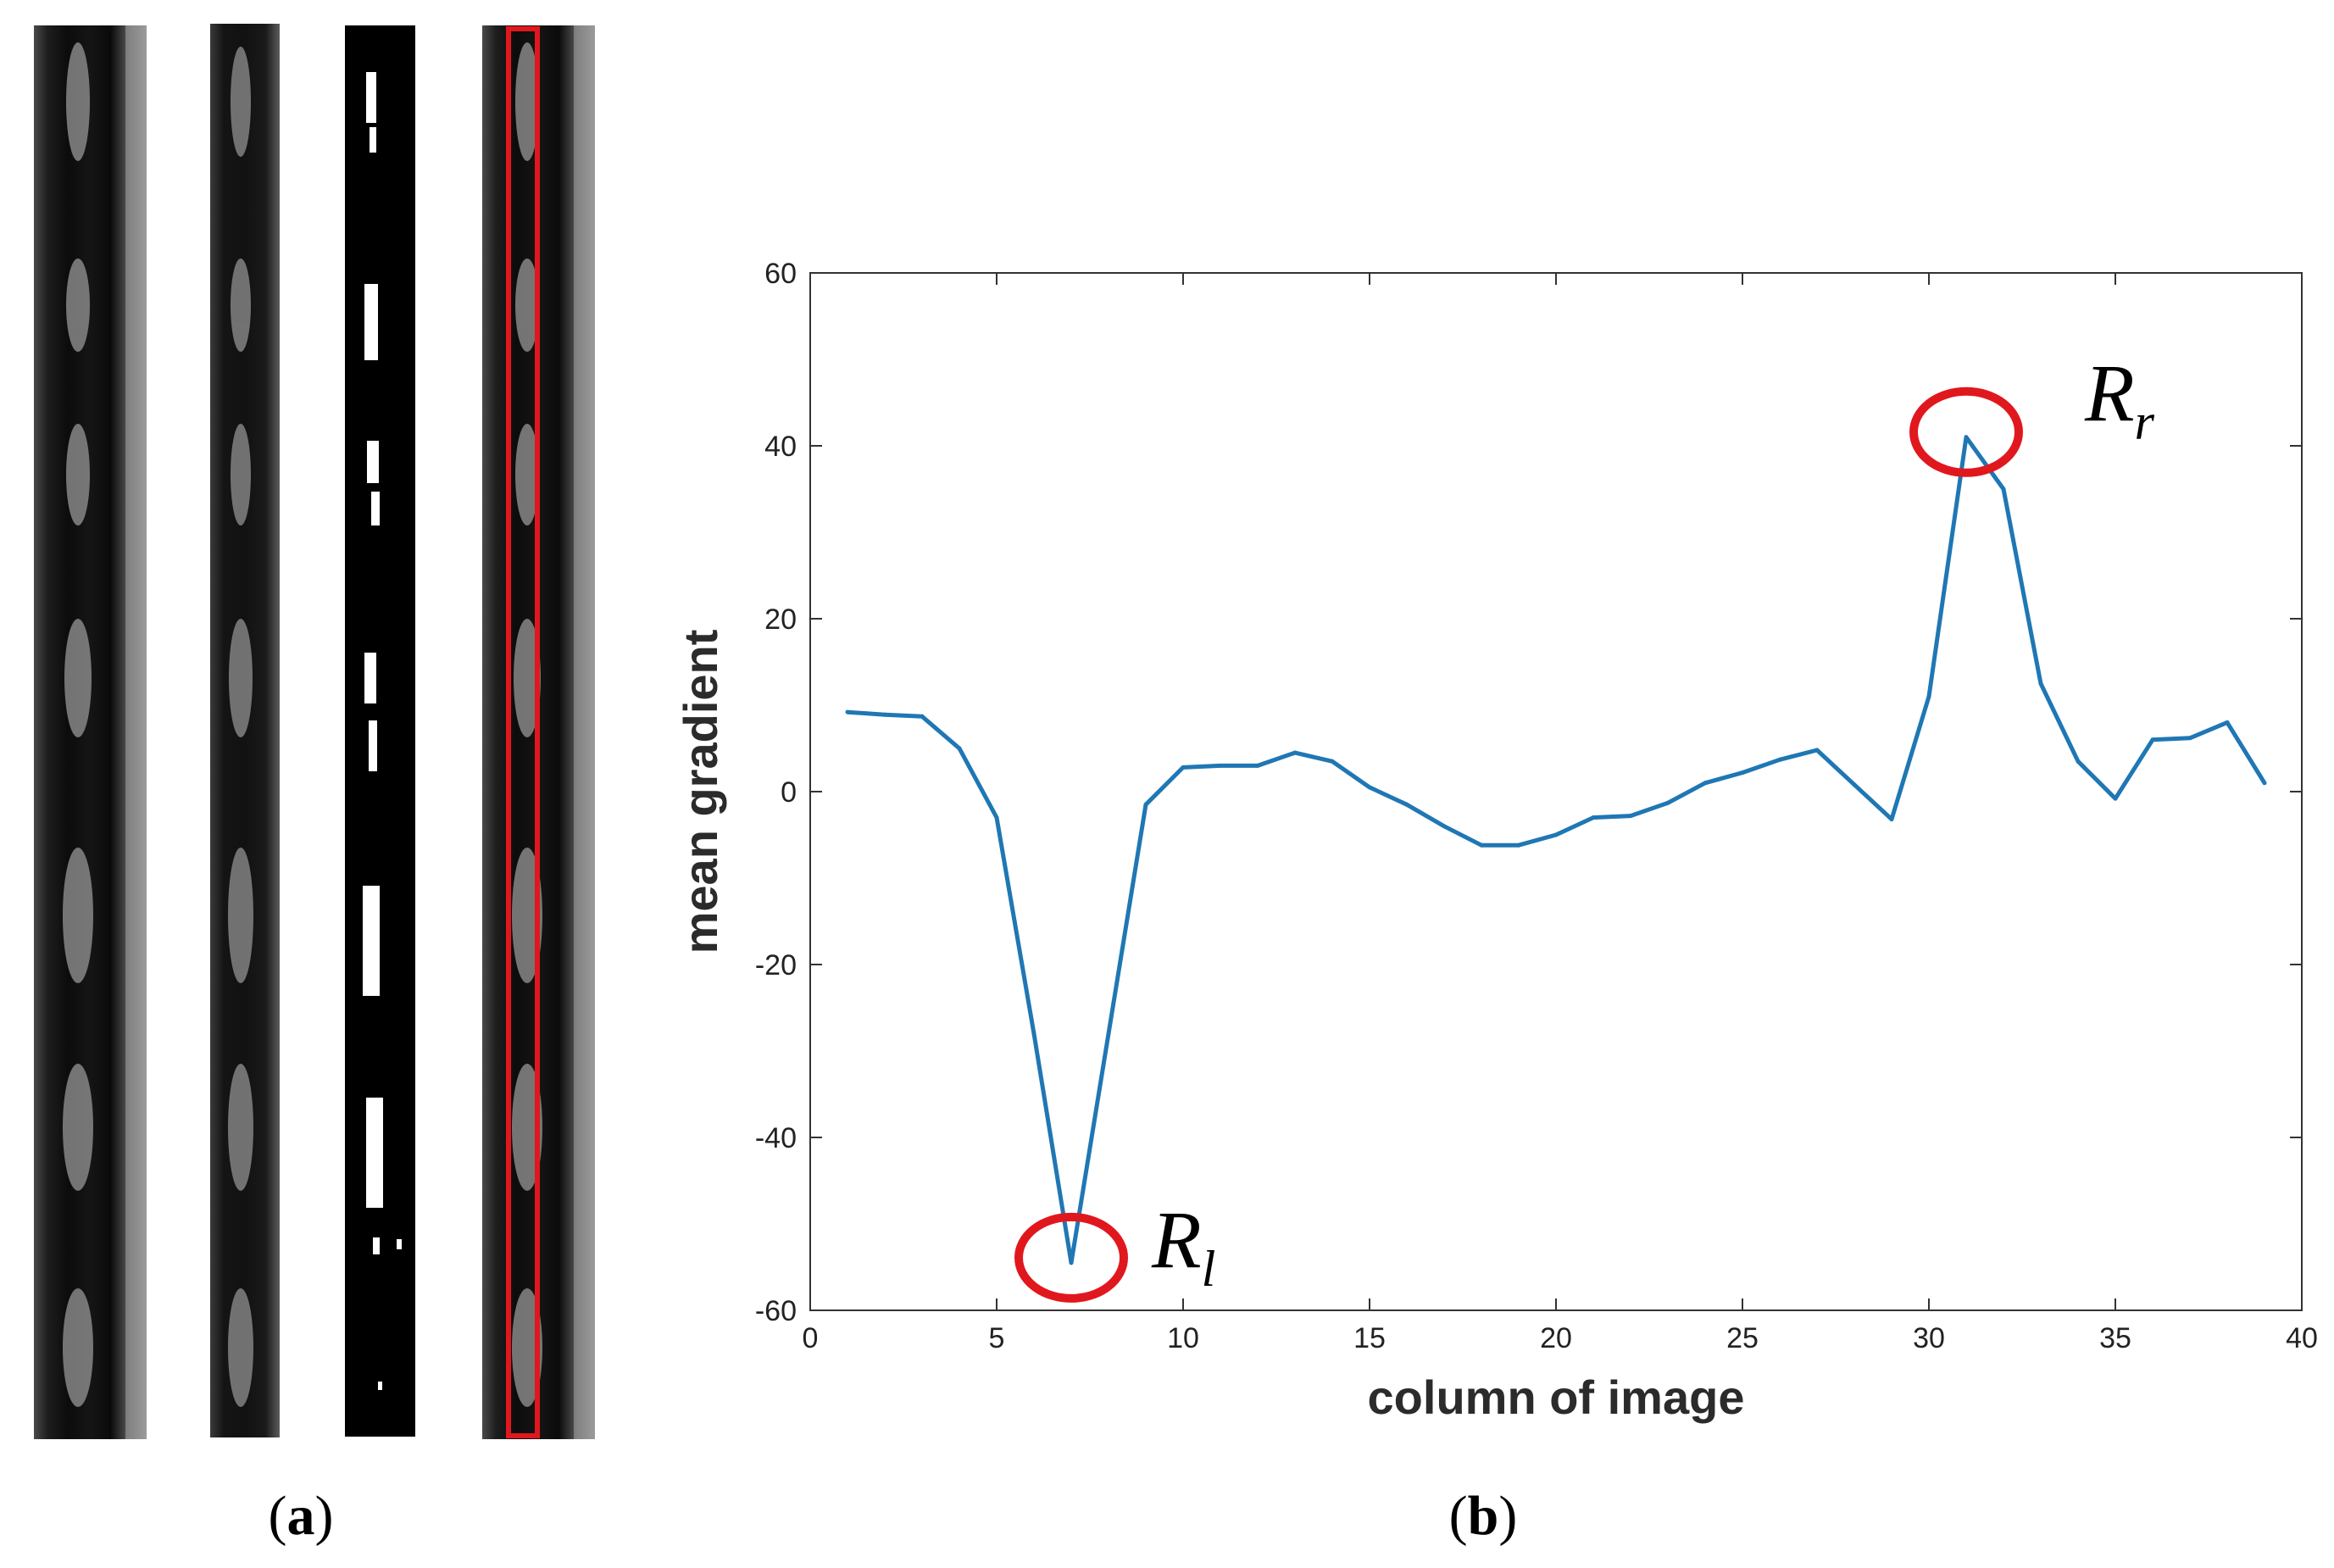  Describe the element at coordinates (245, 730) in the screenshot. I see `image-strip-filtered` at that location.